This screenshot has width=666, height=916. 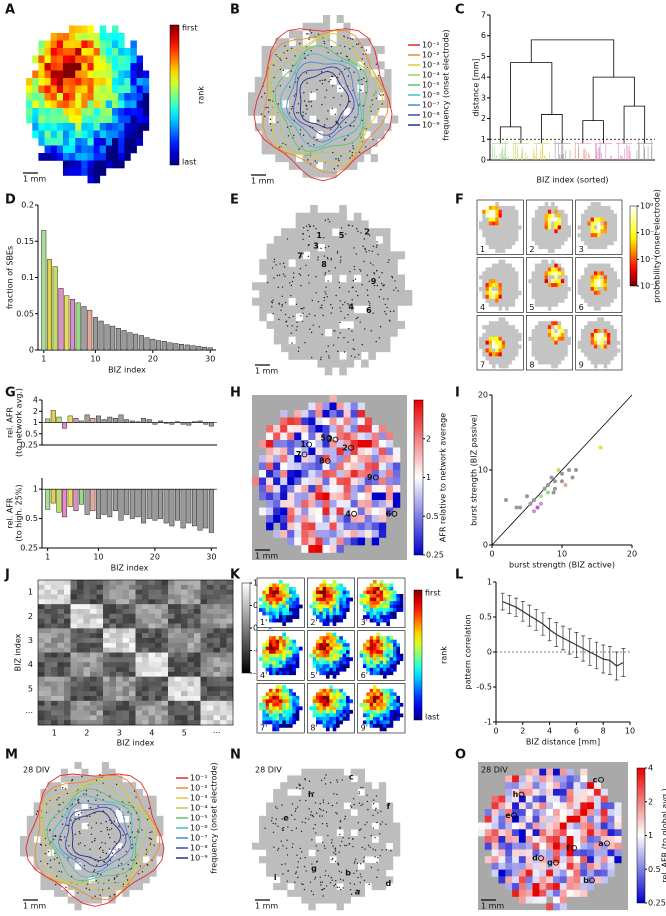 What do you see at coordinates (234, 200) in the screenshot?
I see `panel-letter: E` at bounding box center [234, 200].